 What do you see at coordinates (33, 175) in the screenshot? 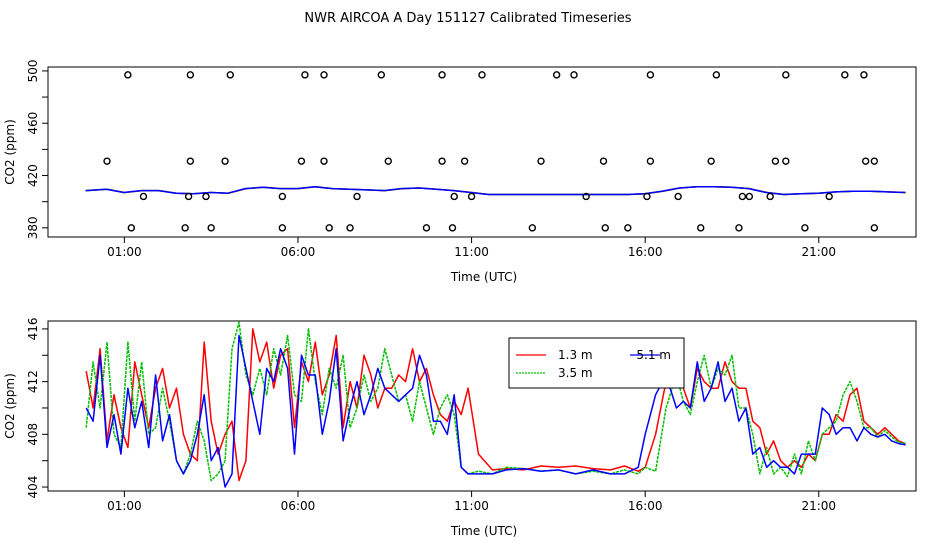
I see `y-tick-label: 420` at bounding box center [33, 175].